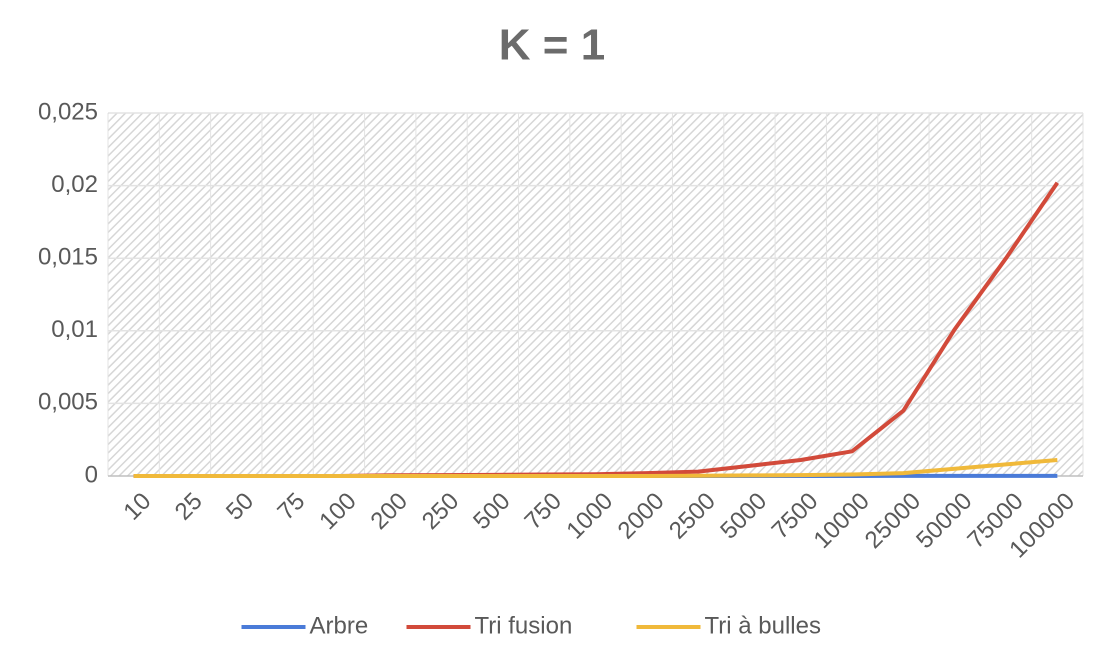  I want to click on y-tick-label: 0,02, so click(74, 184).